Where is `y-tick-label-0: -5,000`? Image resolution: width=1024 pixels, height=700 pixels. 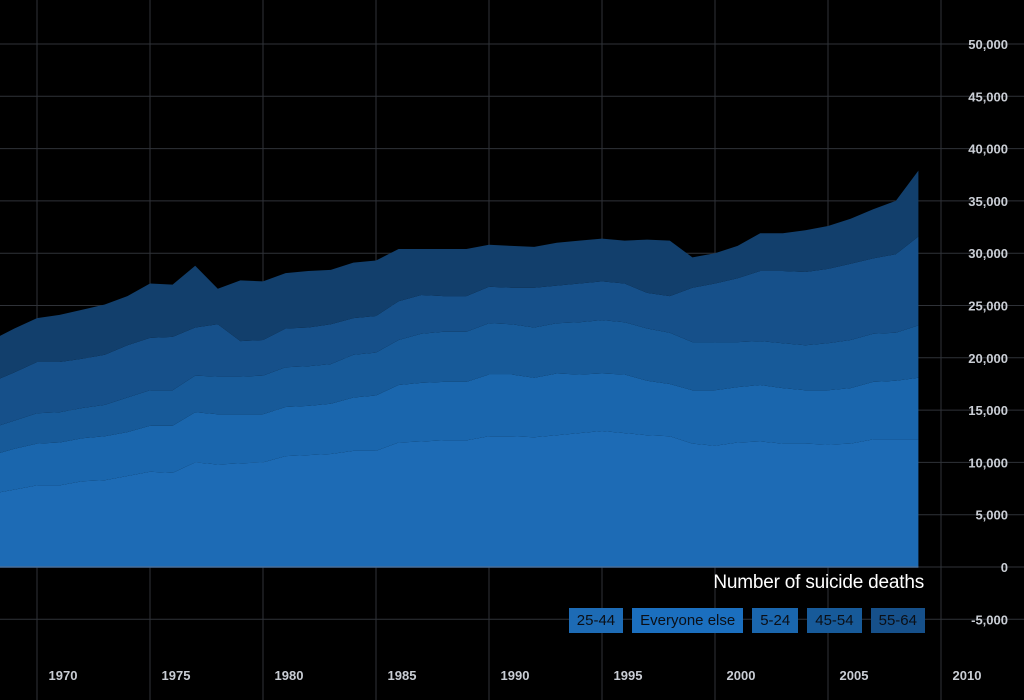
y-tick-label-0: -5,000 is located at coordinates (989, 619).